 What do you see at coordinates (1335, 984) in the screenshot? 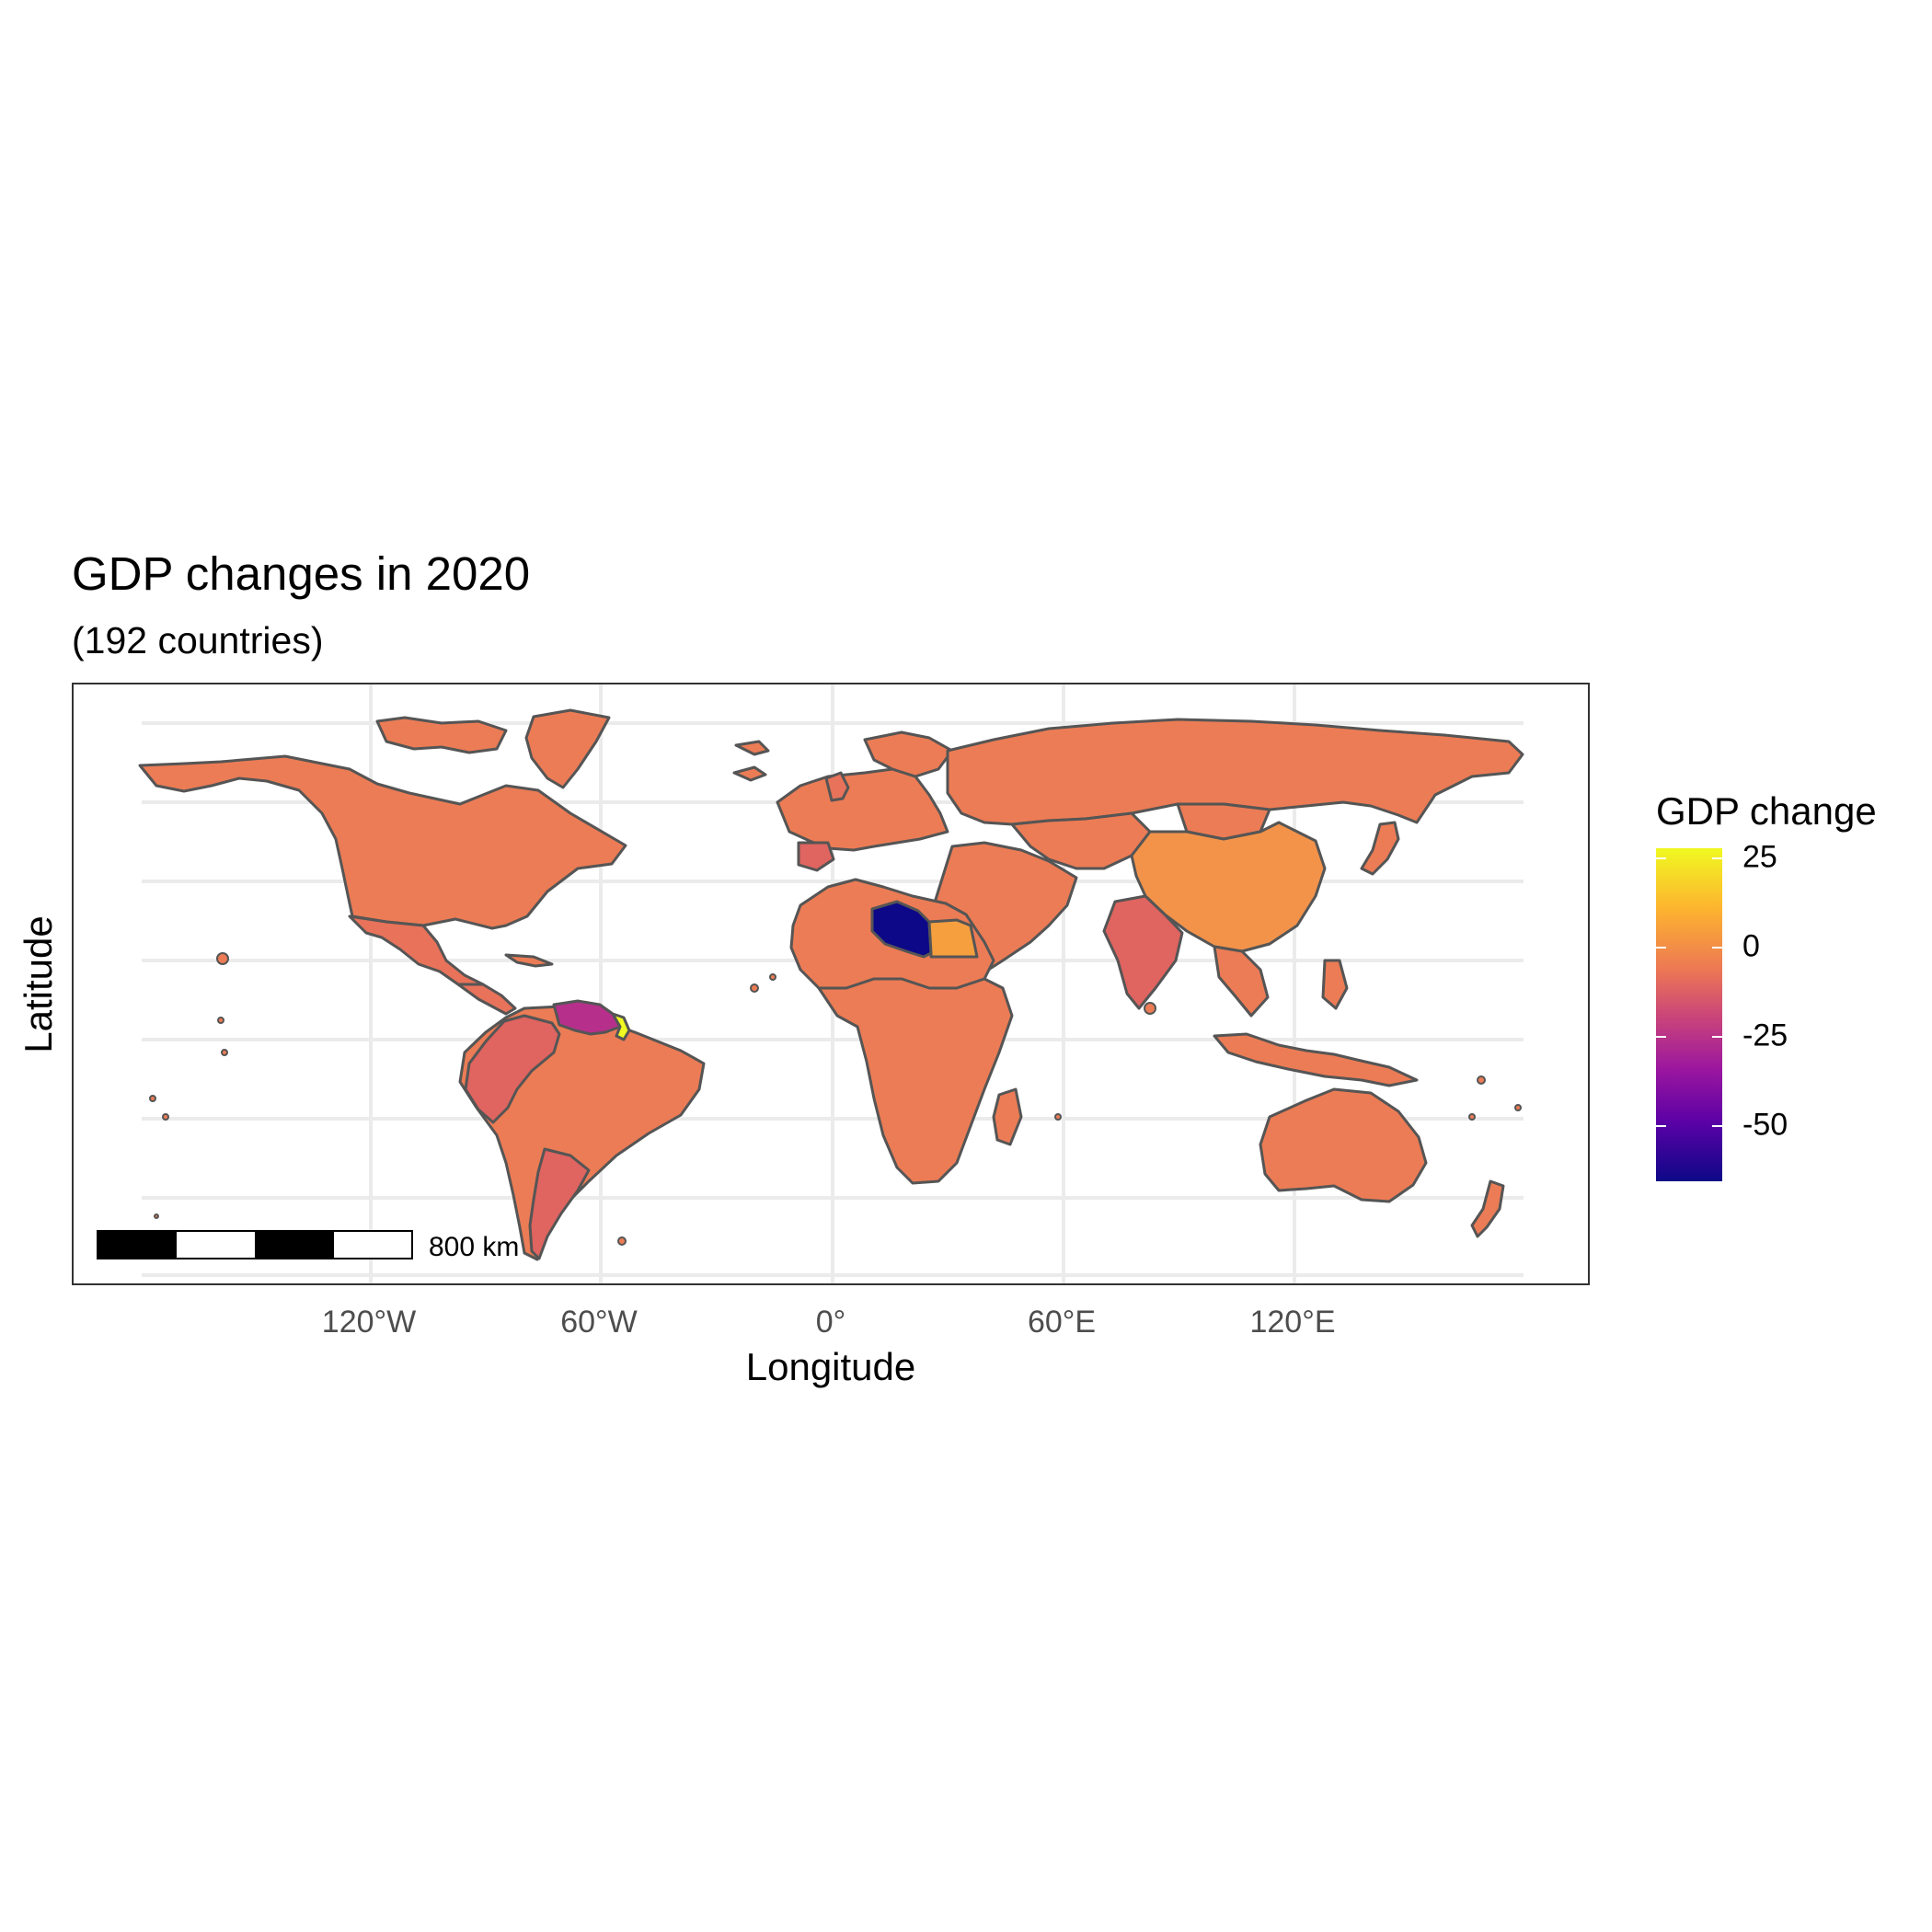
I see `country-philippines` at bounding box center [1335, 984].